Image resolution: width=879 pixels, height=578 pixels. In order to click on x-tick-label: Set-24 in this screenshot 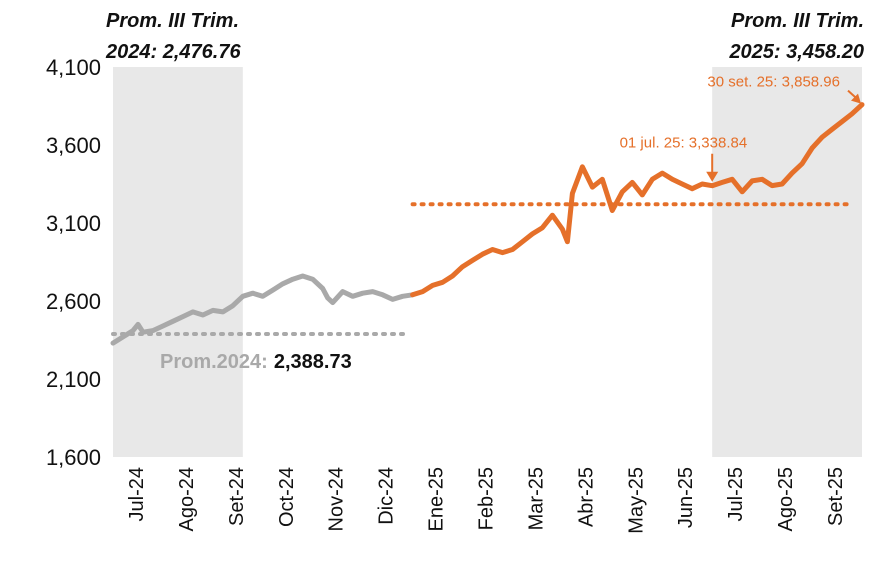, I will do `click(237, 496)`.